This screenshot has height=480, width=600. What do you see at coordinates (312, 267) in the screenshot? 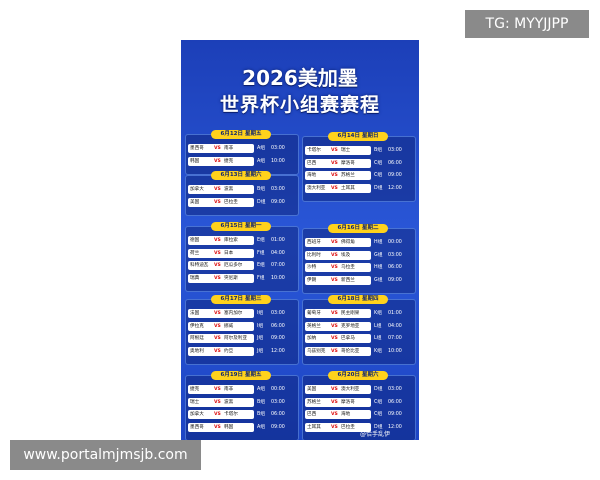
I see `home-team: 沙特` at bounding box center [312, 267].